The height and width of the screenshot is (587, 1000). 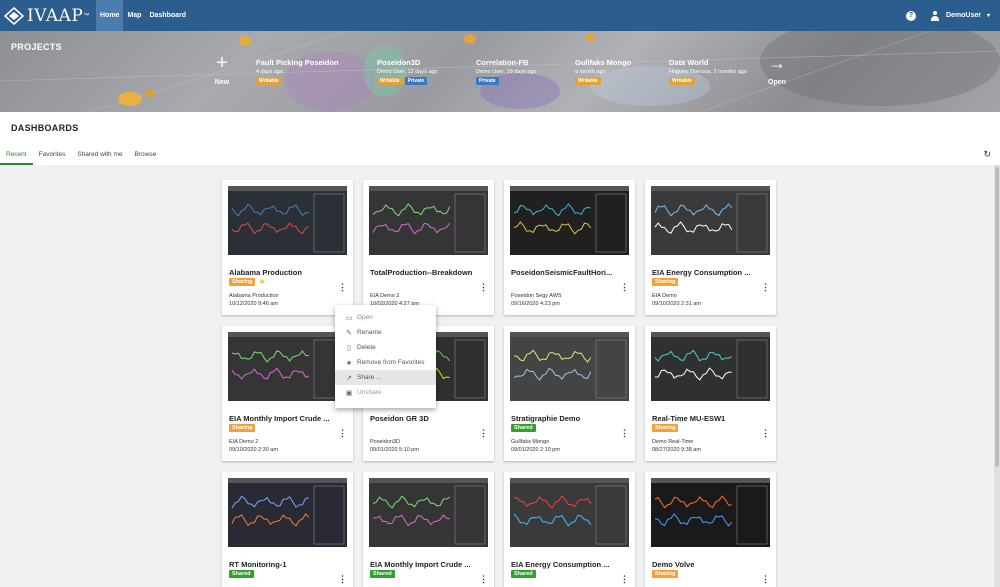 I want to click on dashboard-tabs: Recent Favorites Shared with me Browse, so click(x=81, y=156).